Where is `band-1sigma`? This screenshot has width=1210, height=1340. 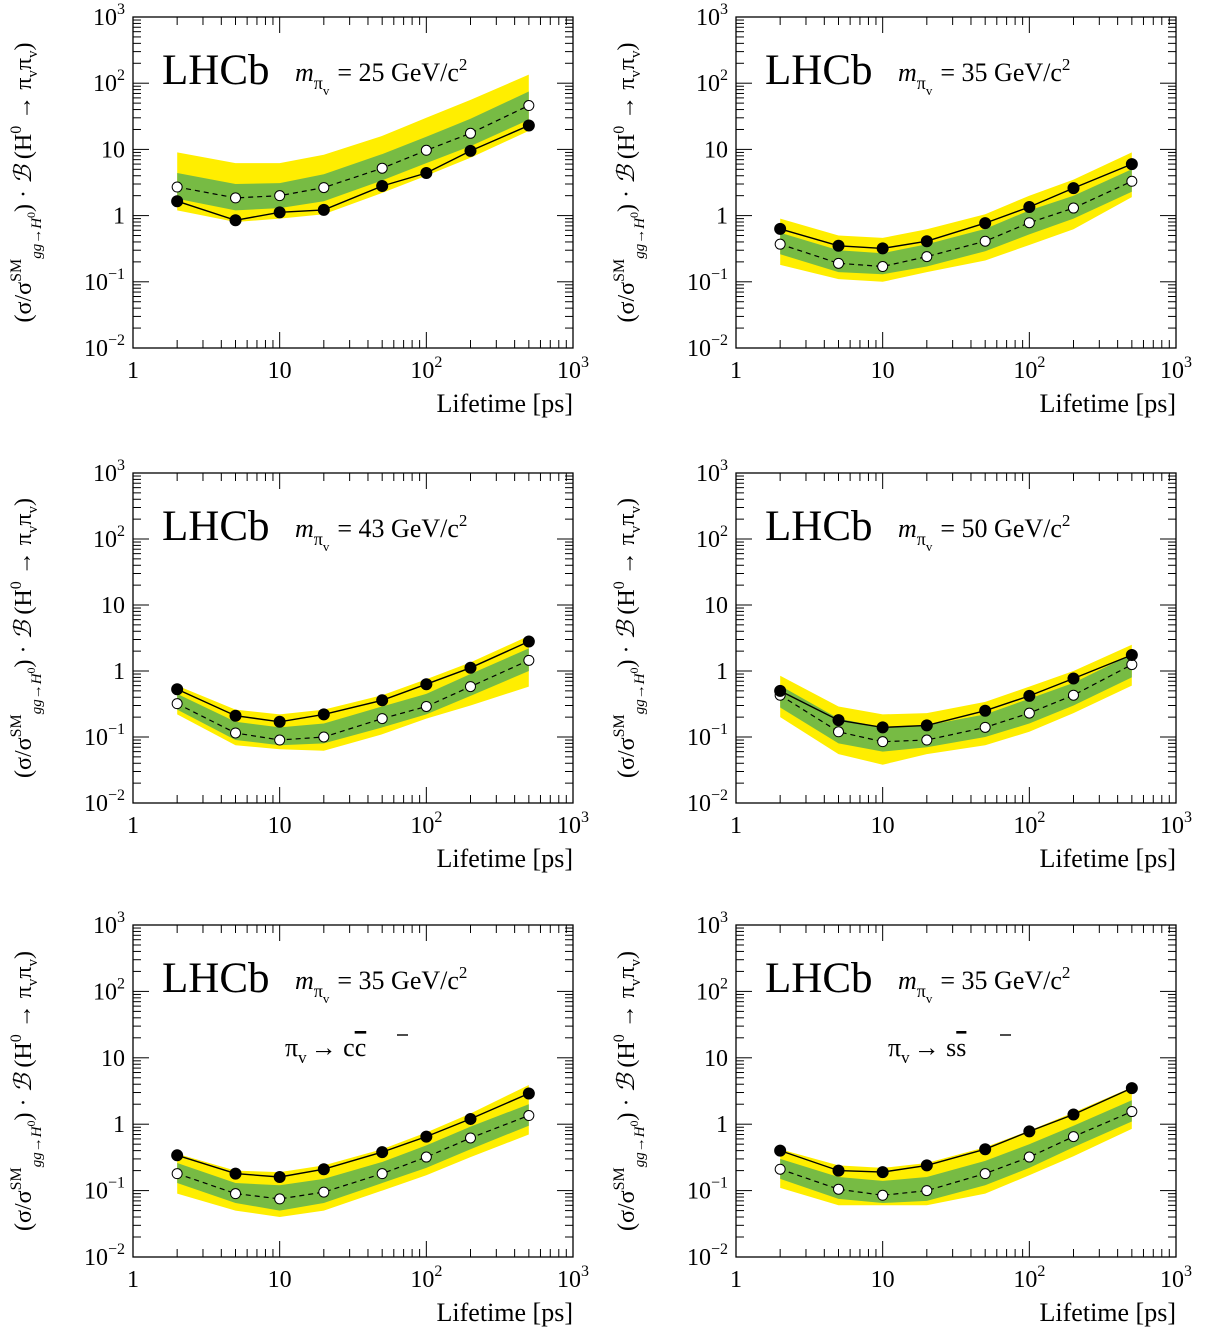
band-1sigma is located at coordinates (956, 703).